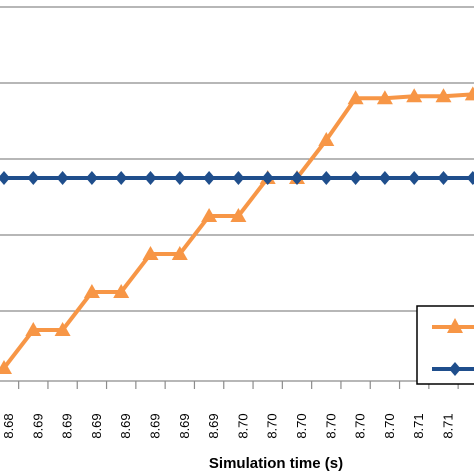 This screenshot has height=474, width=474. What do you see at coordinates (276, 463) in the screenshot?
I see `x-axis-title: Simulation time (s)` at bounding box center [276, 463].